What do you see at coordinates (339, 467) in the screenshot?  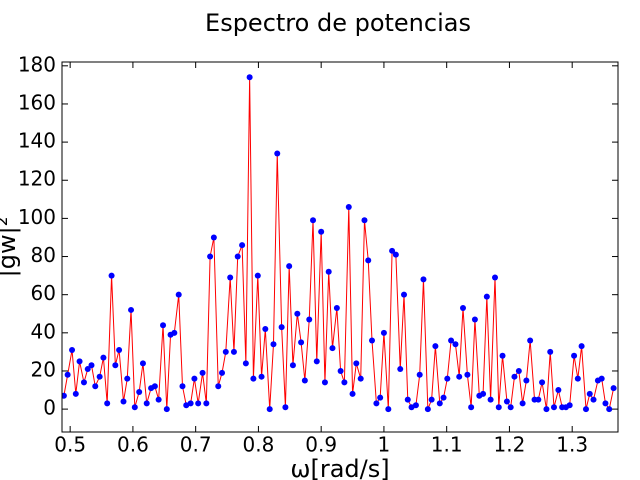 I see `x-axis-label: ω[rad/s]` at bounding box center [339, 467].